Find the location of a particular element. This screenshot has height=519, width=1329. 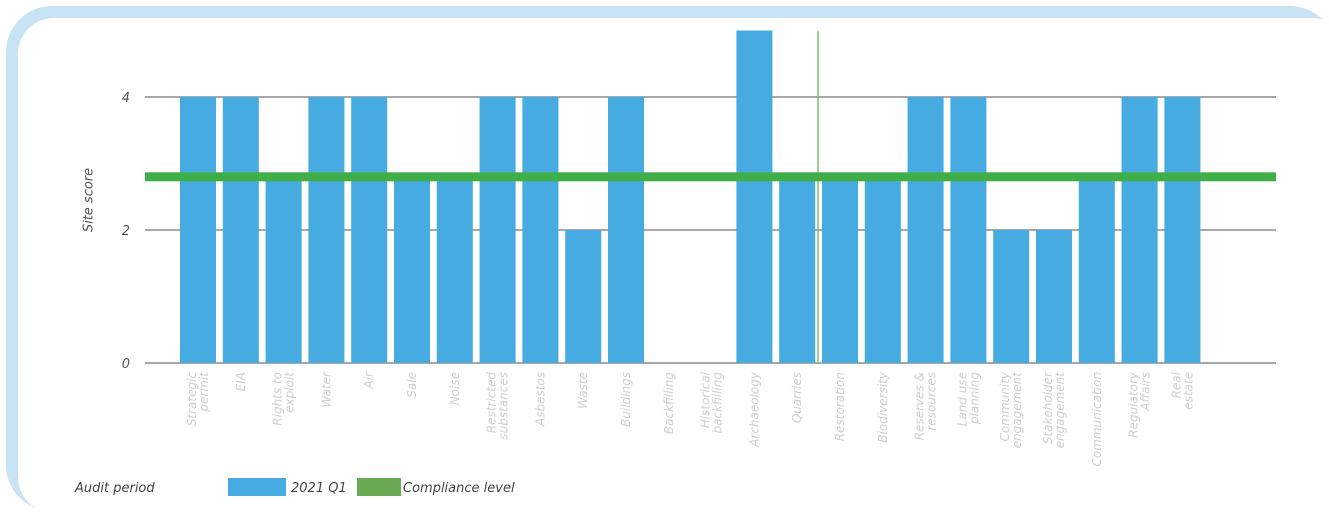

x-tick-label: Archaeology is located at coordinates (754, 409).